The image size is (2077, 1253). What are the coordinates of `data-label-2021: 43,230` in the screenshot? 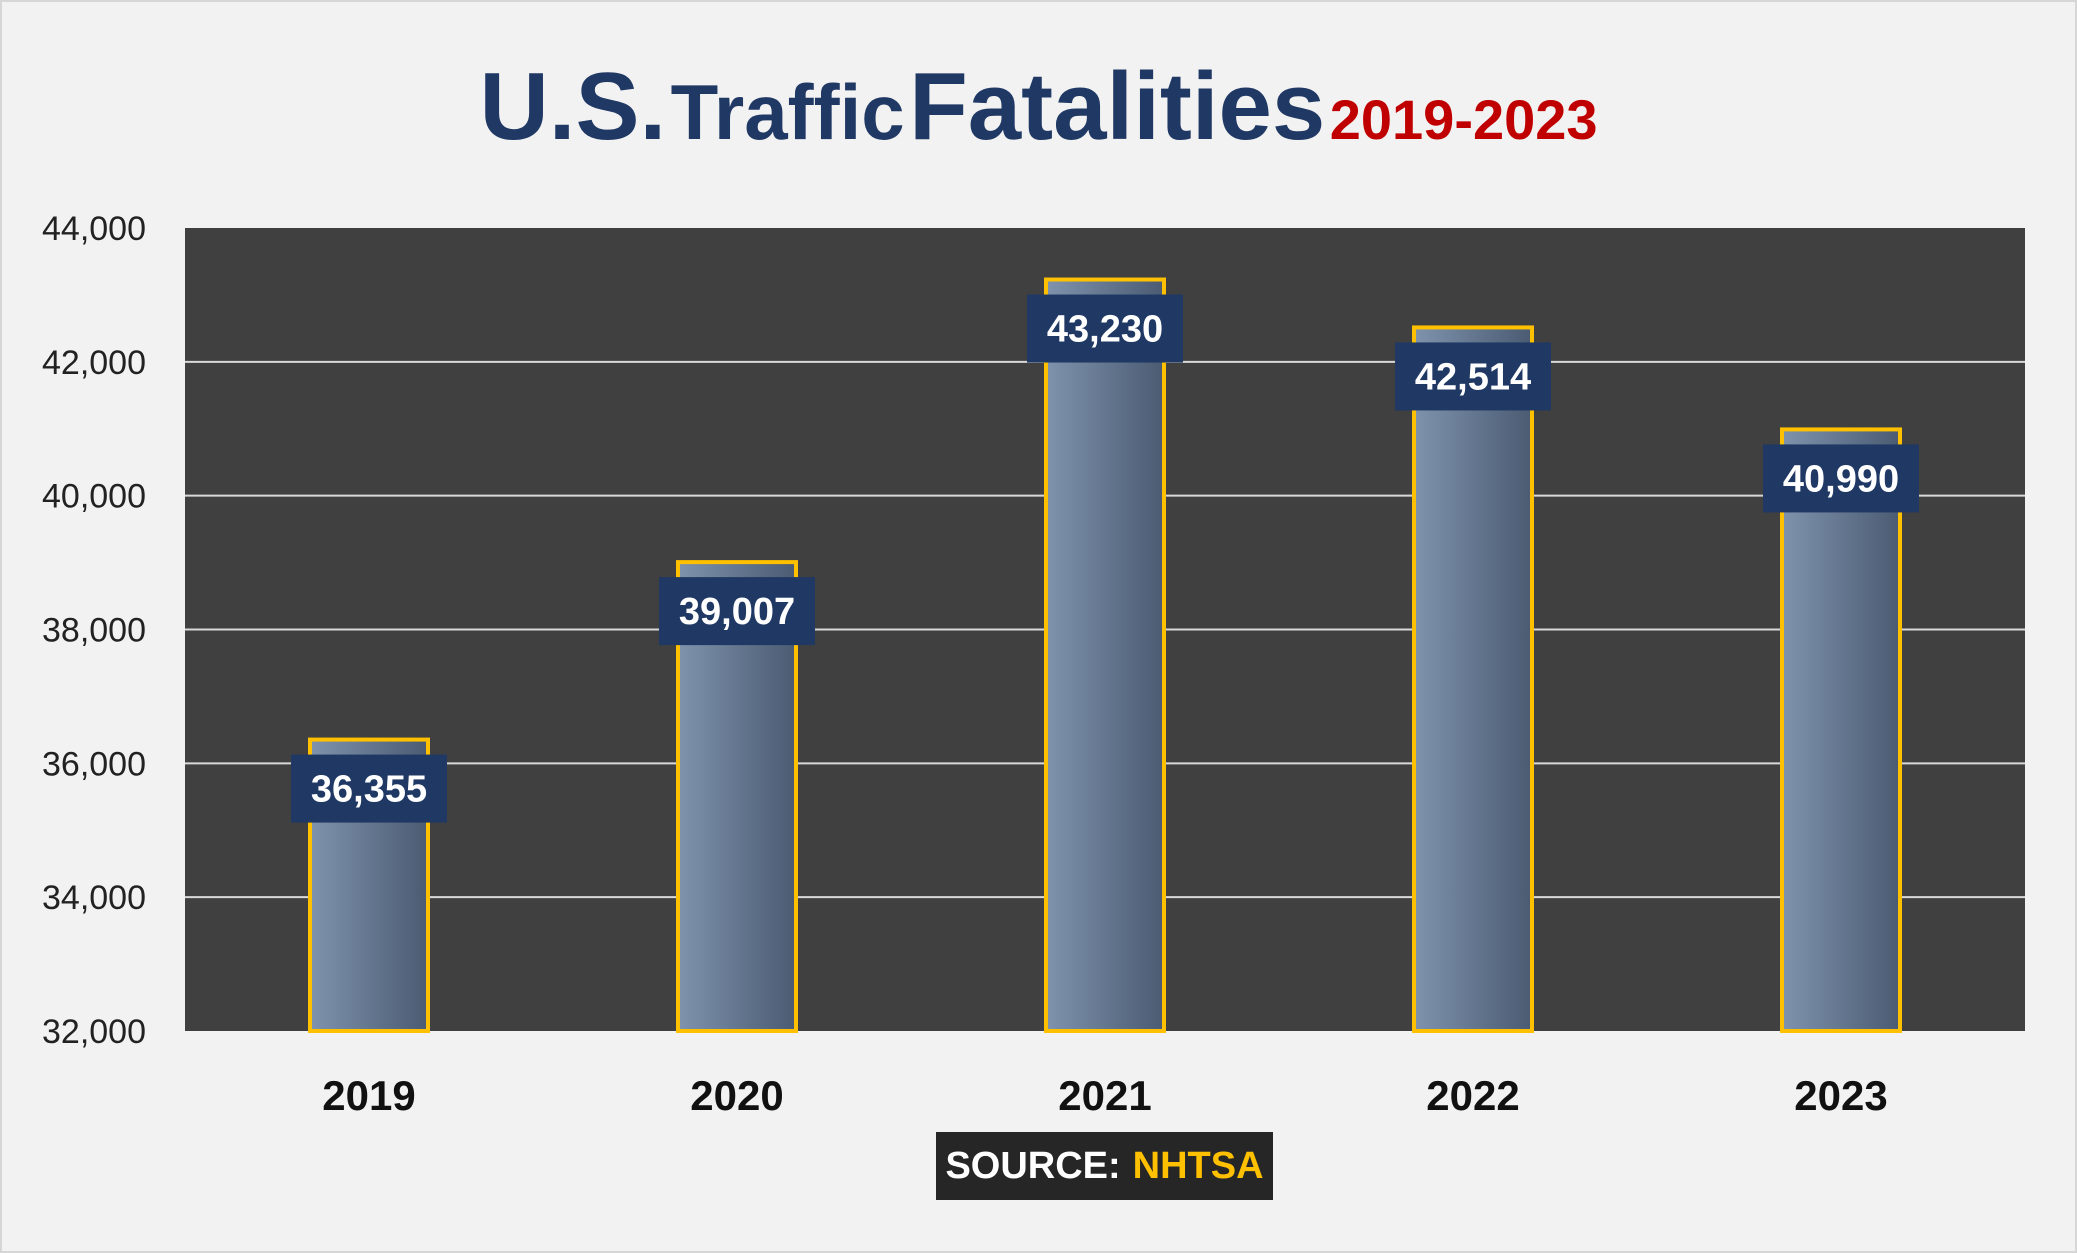 It's located at (1105, 328).